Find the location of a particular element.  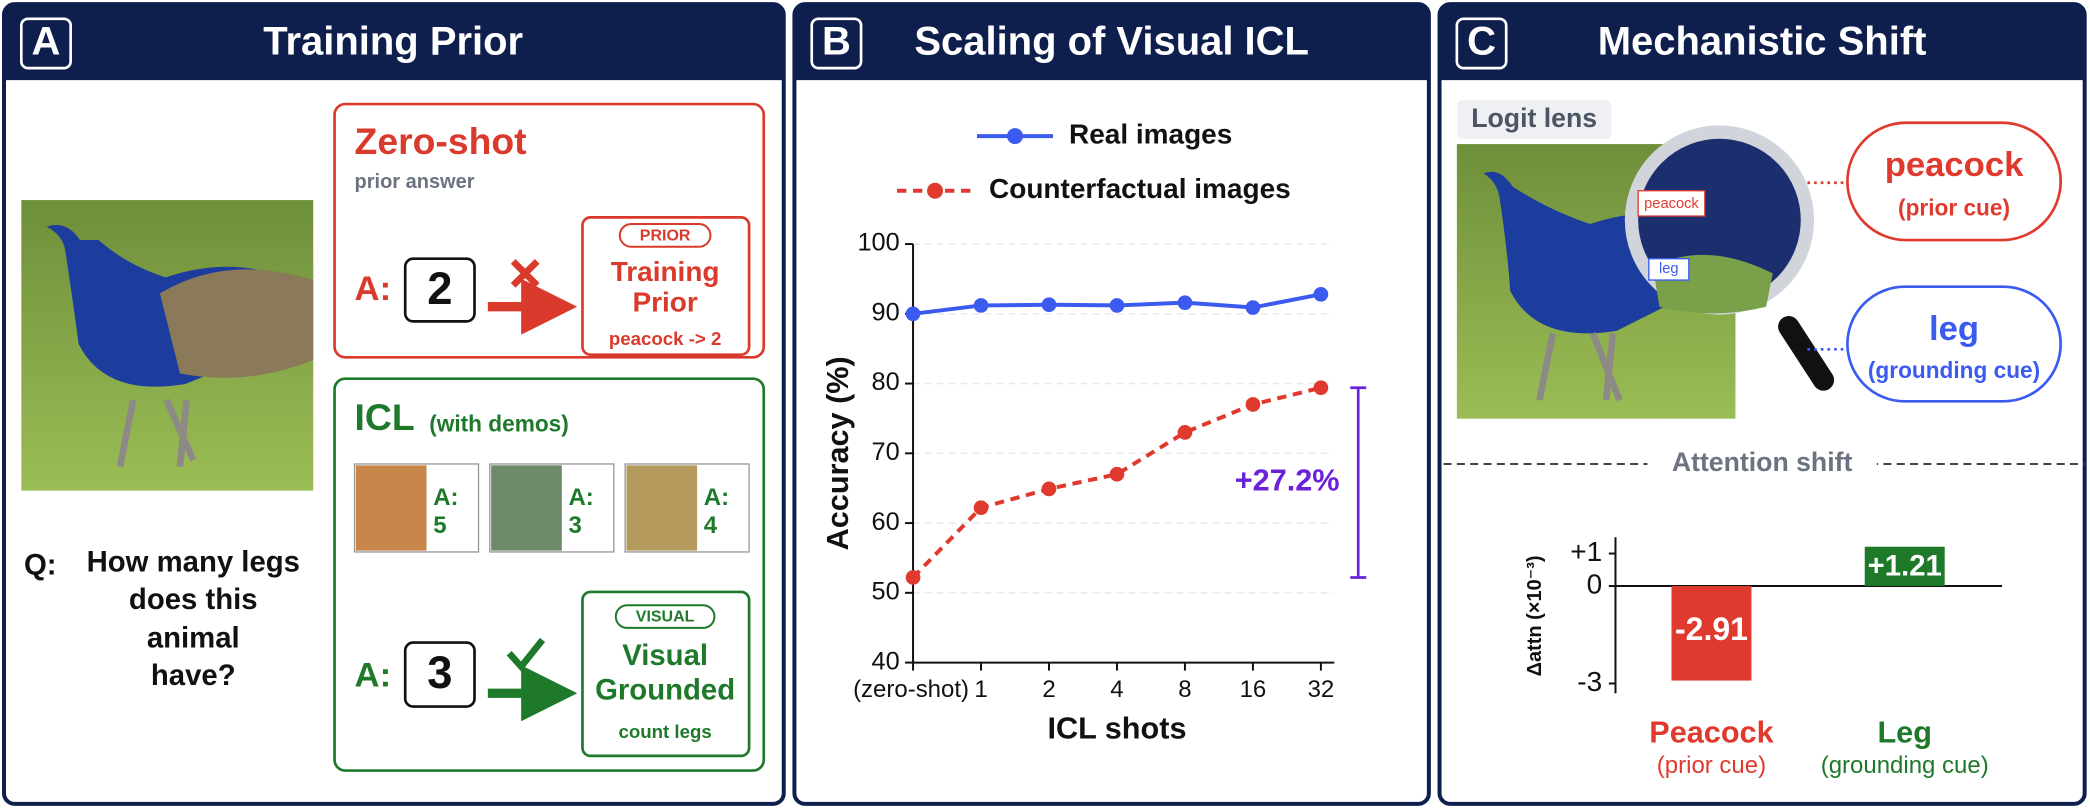

cue-word: peacock is located at coordinates (1954, 165).